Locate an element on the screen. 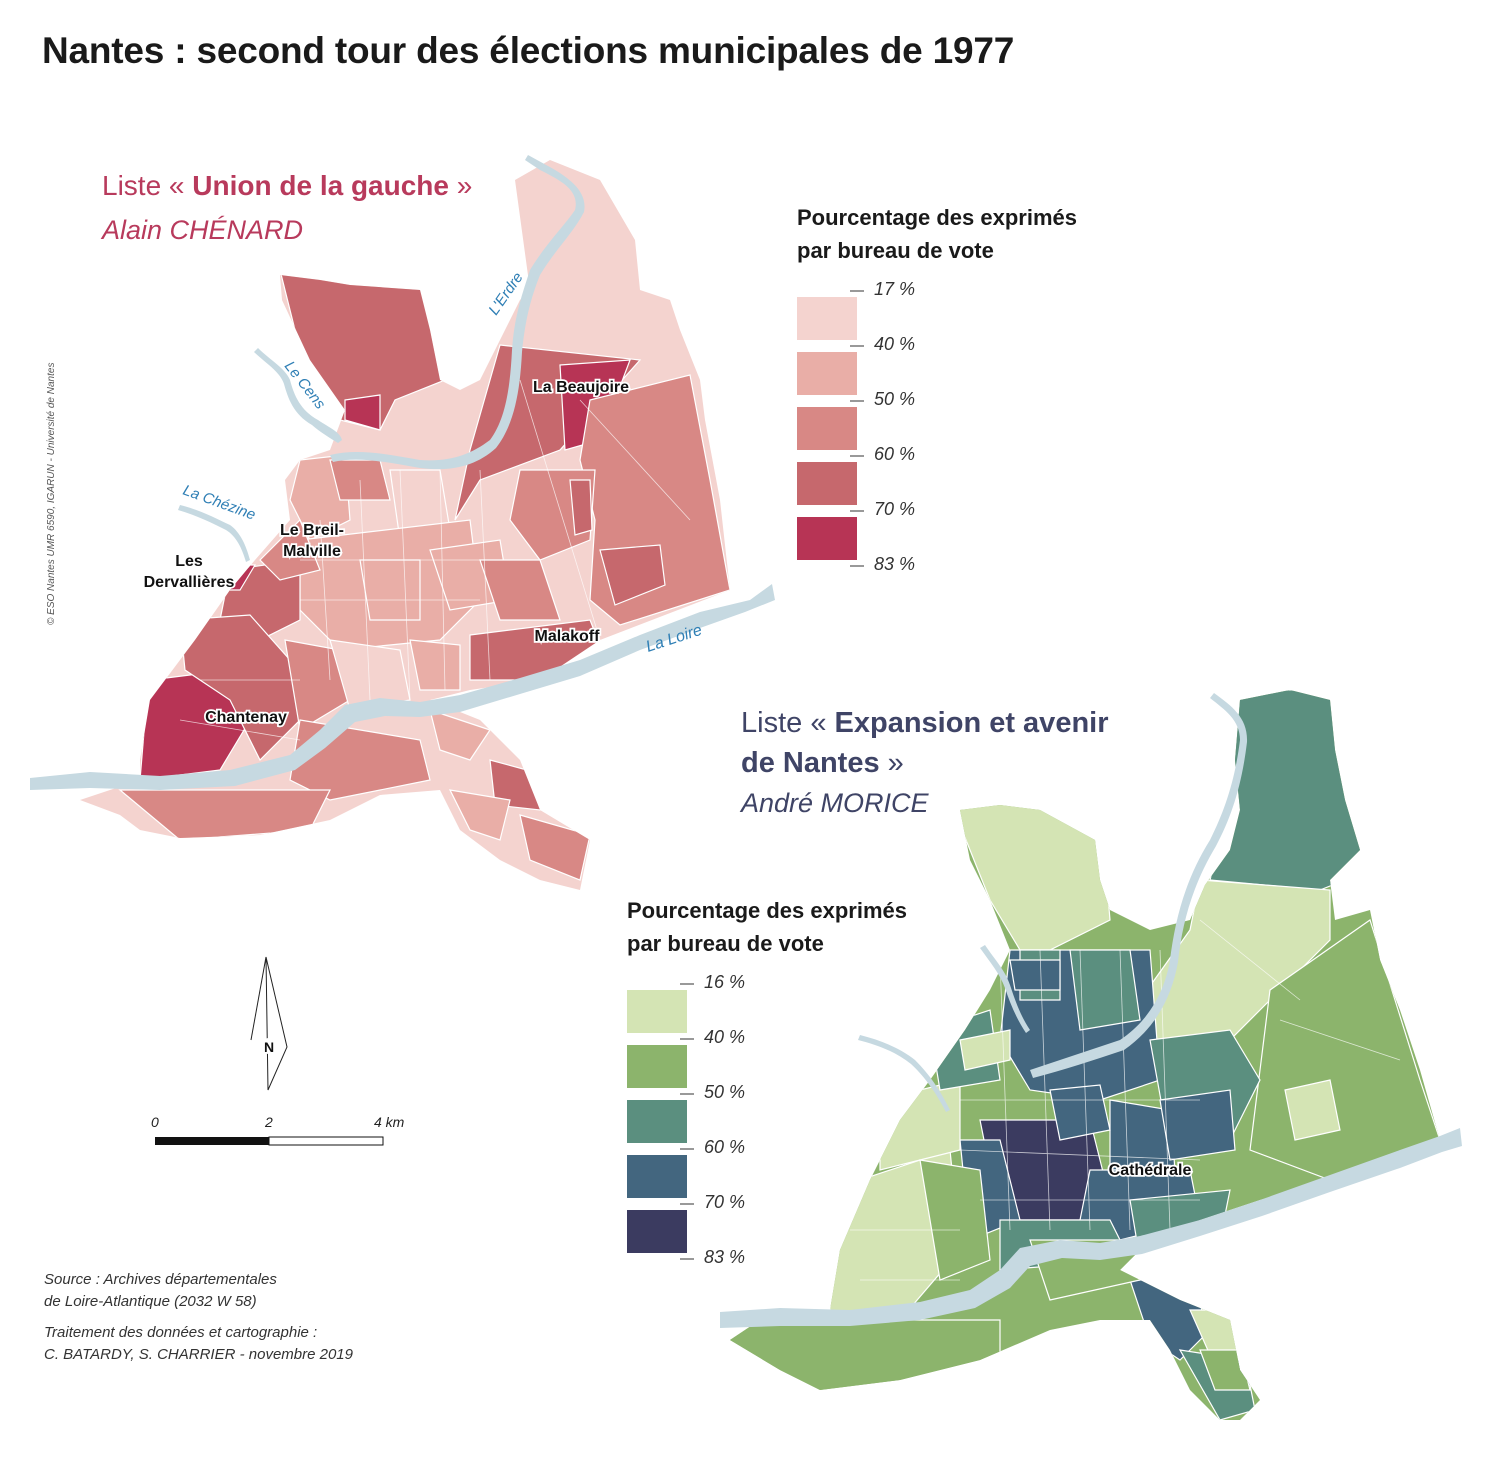 Image resolution: width=1510 pixels, height=1463 pixels. scale-tick-0: 0 is located at coordinates (155, 1122).